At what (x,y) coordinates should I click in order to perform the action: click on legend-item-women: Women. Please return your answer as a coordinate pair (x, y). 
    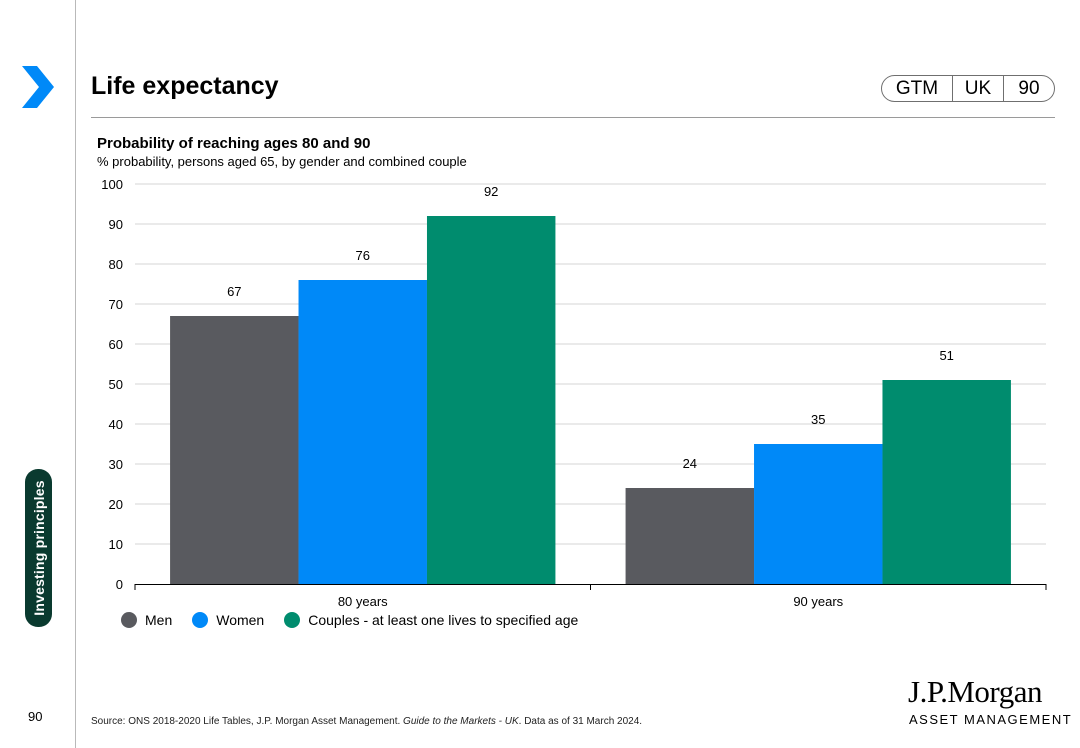
    Looking at the image, I should click on (228, 620).